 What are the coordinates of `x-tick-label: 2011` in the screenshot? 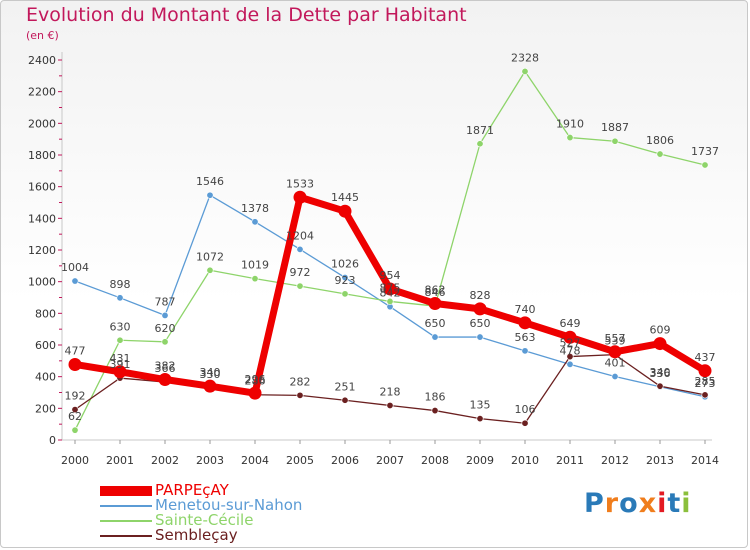 It's located at (570, 460).